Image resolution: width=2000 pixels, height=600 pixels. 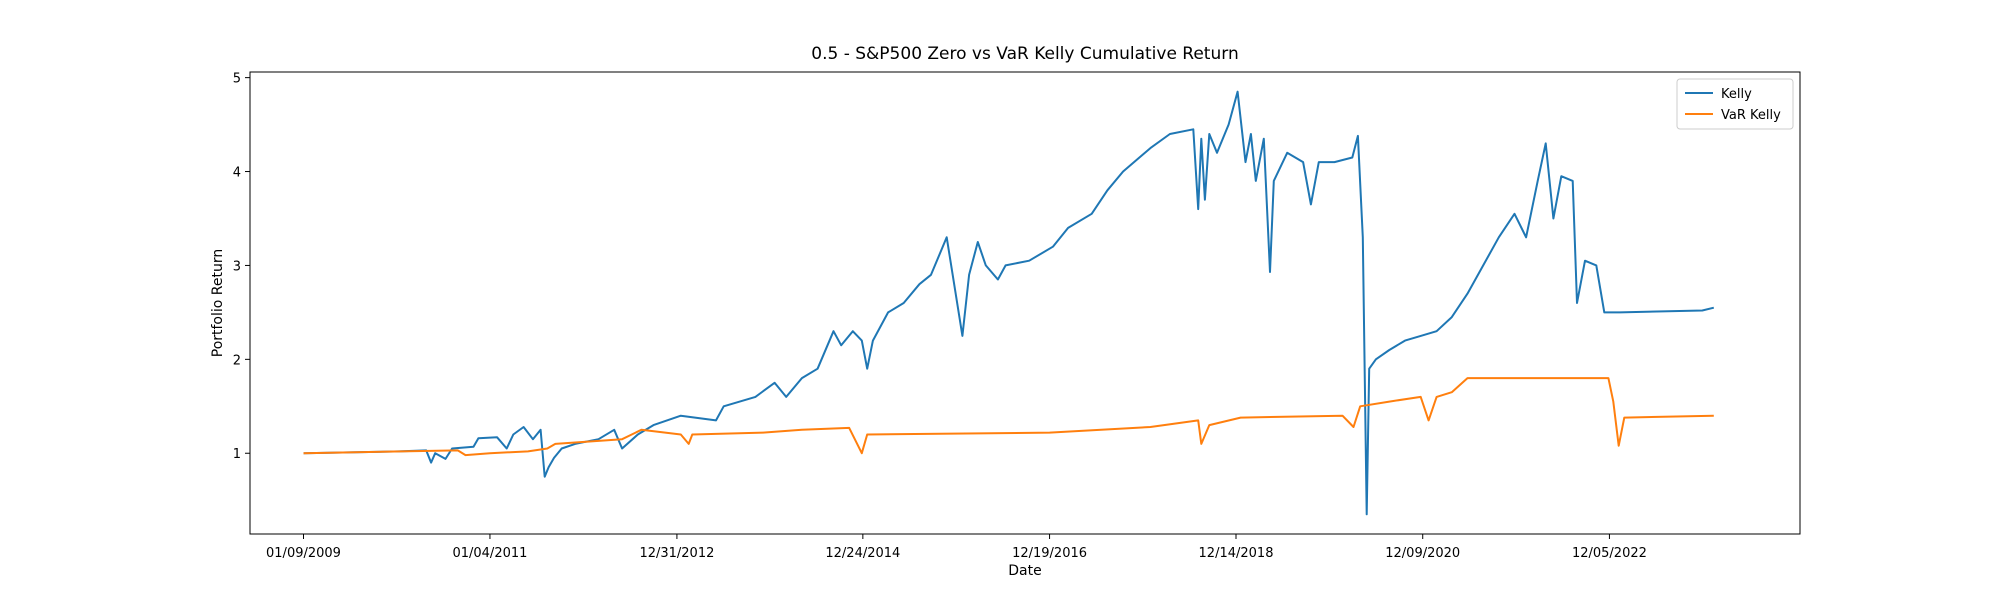 What do you see at coordinates (1024, 571) in the screenshot?
I see `x-axis-label: Date` at bounding box center [1024, 571].